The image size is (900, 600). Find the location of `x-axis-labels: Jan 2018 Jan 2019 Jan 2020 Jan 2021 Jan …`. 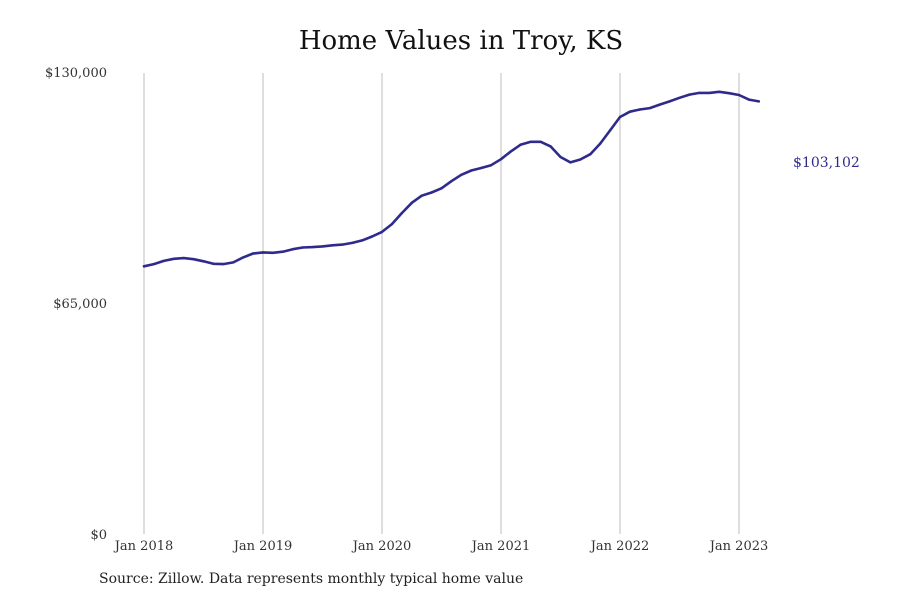

x-axis-labels: Jan 2018 Jan 2019 Jan 2020 Jan 2021 Jan … is located at coordinates (441, 546).